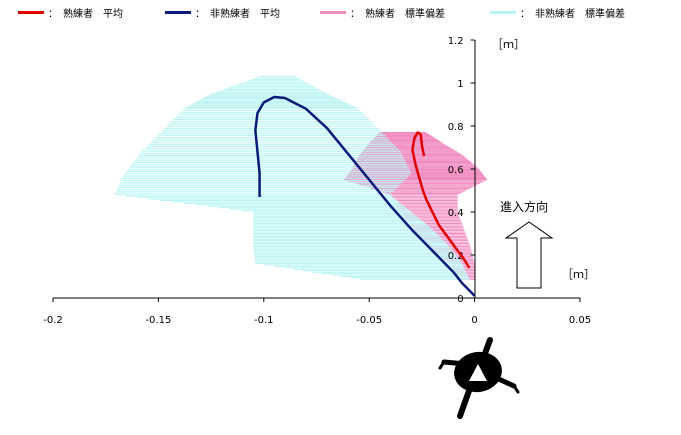 The width and height of the screenshot is (681, 435). I want to click on legend-swatch-skilled-mean, so click(31, 12).